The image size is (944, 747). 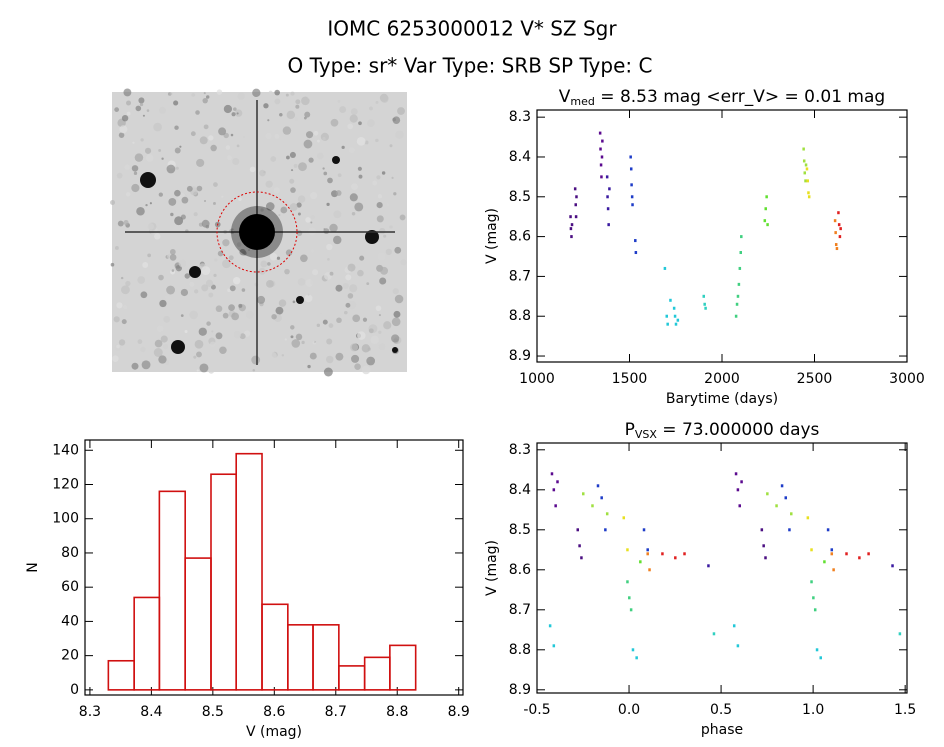 What do you see at coordinates (336, 712) in the screenshot?
I see `x-tick-label: 8.7` at bounding box center [336, 712].